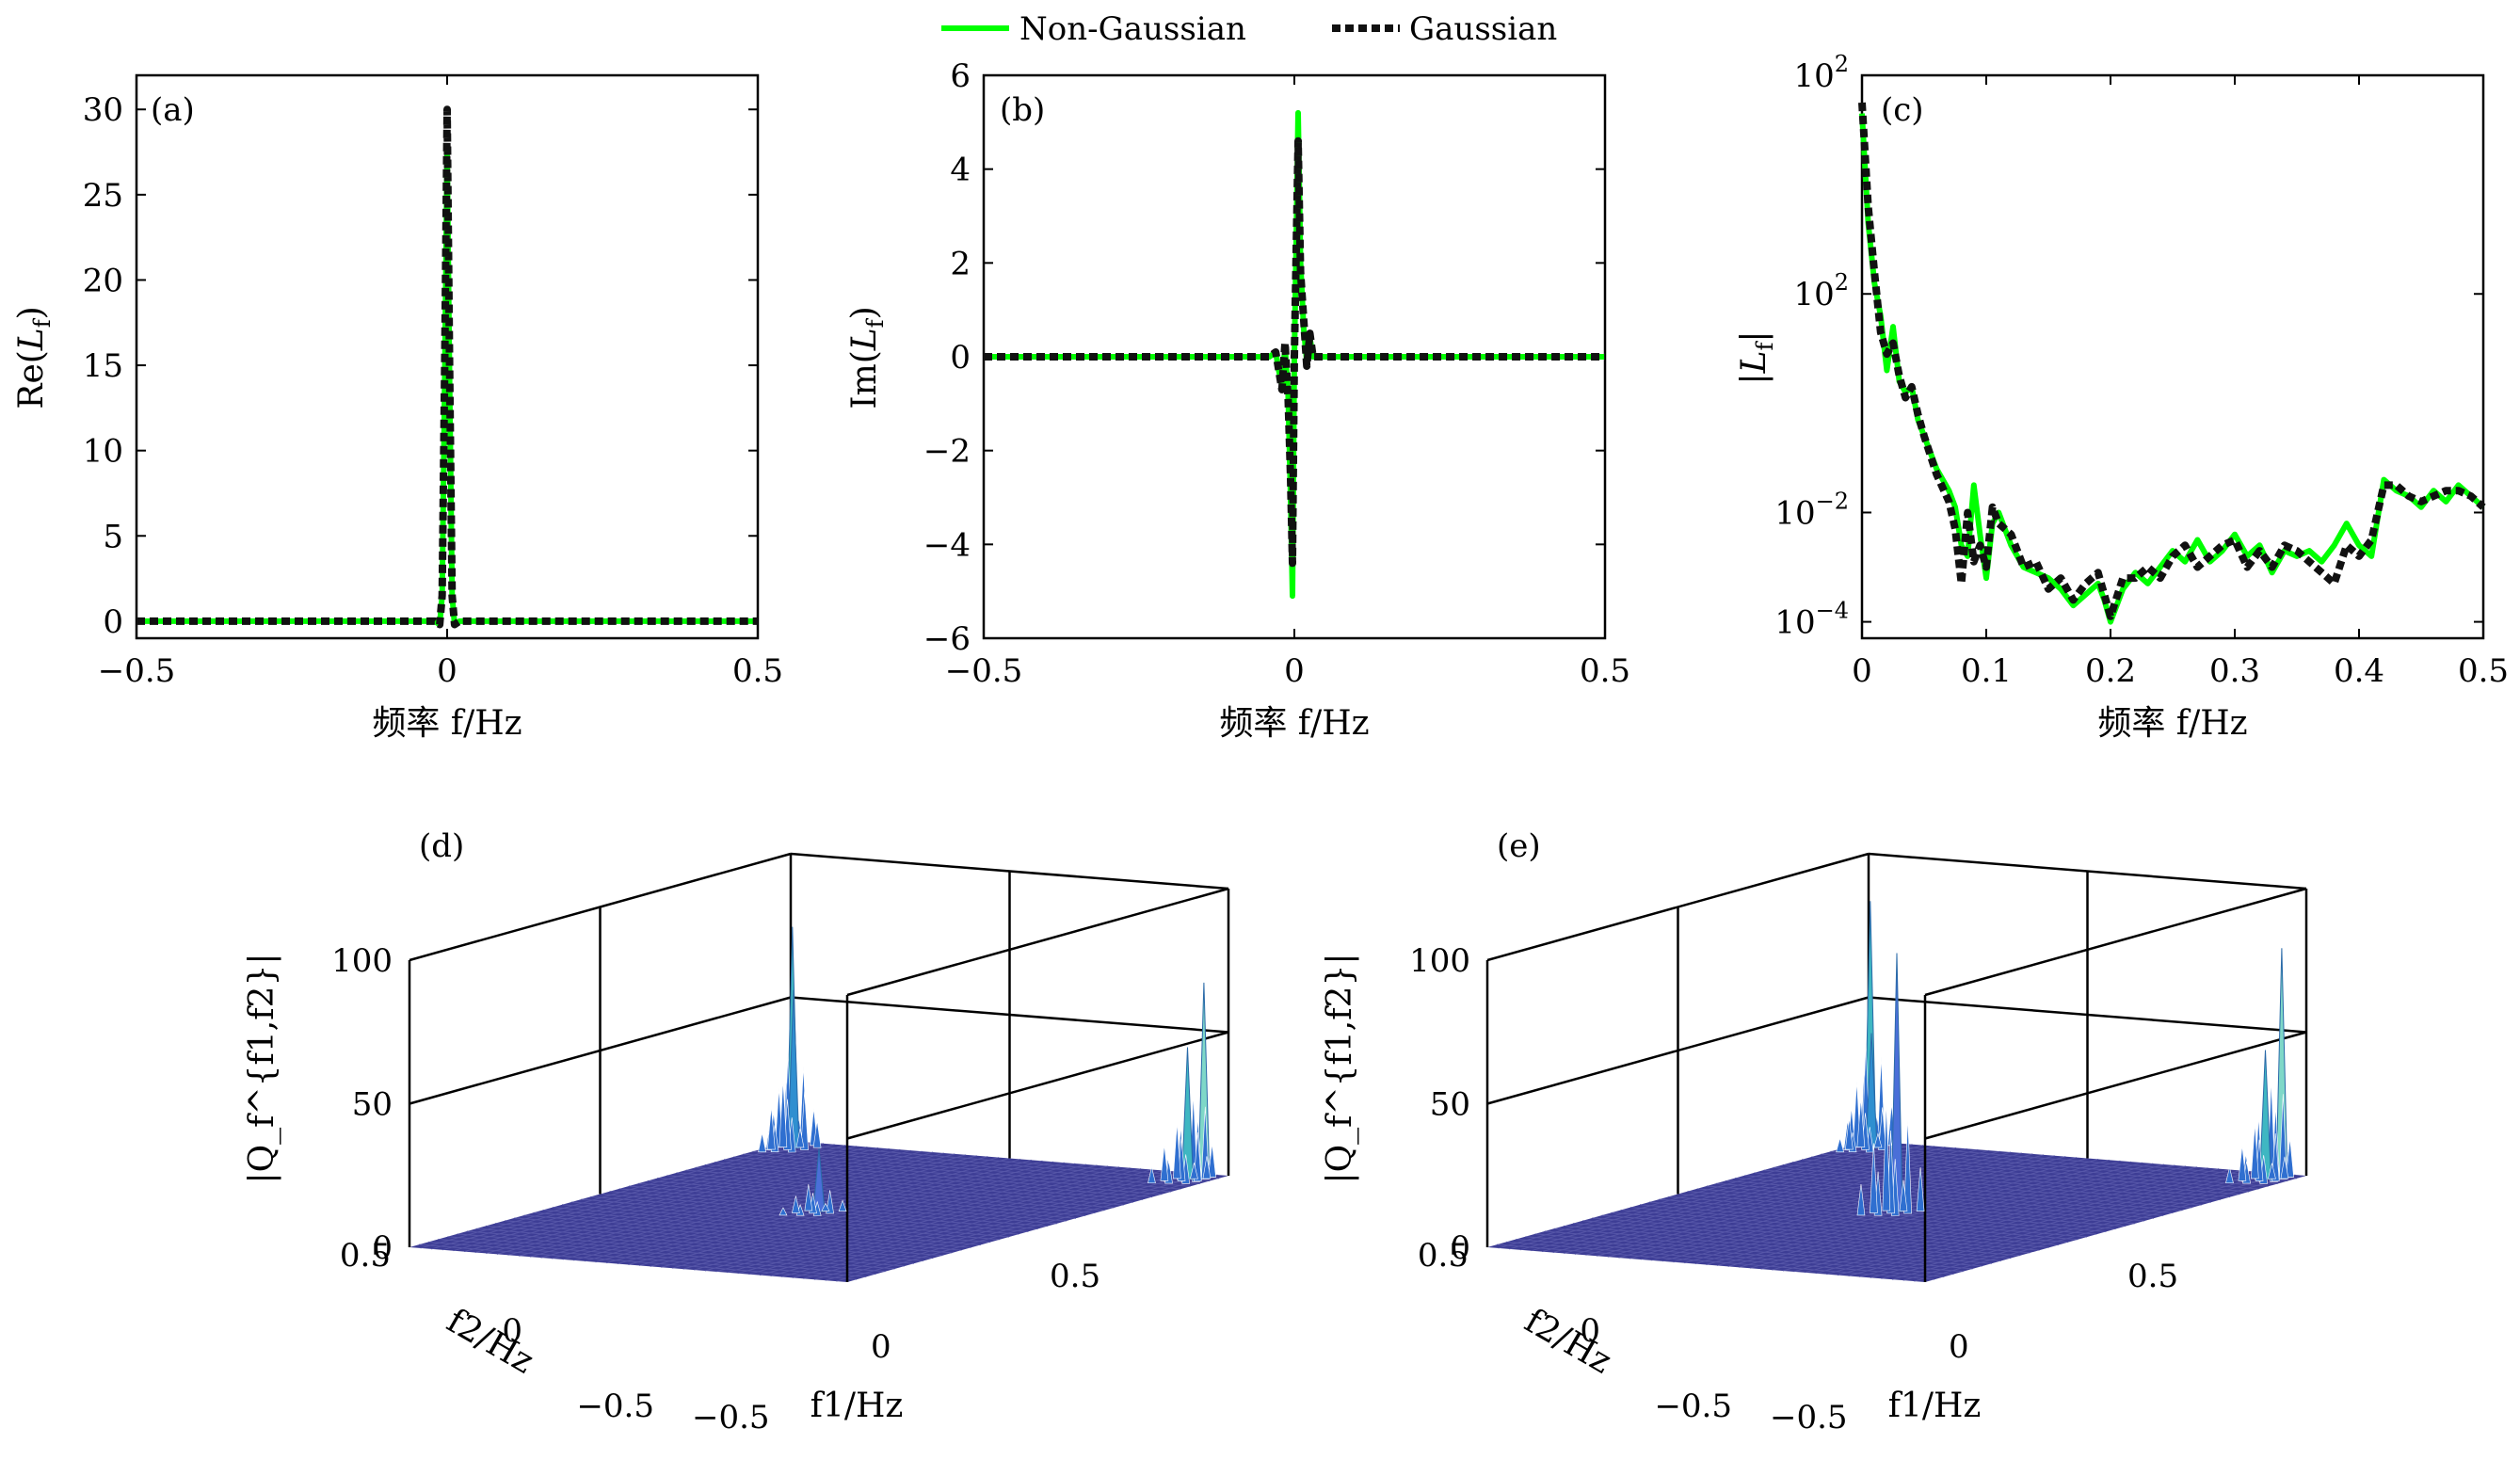 The width and height of the screenshot is (2520, 1460). I want to click on chart-d-f1-tick-label: 0.5, so click(1075, 1276).